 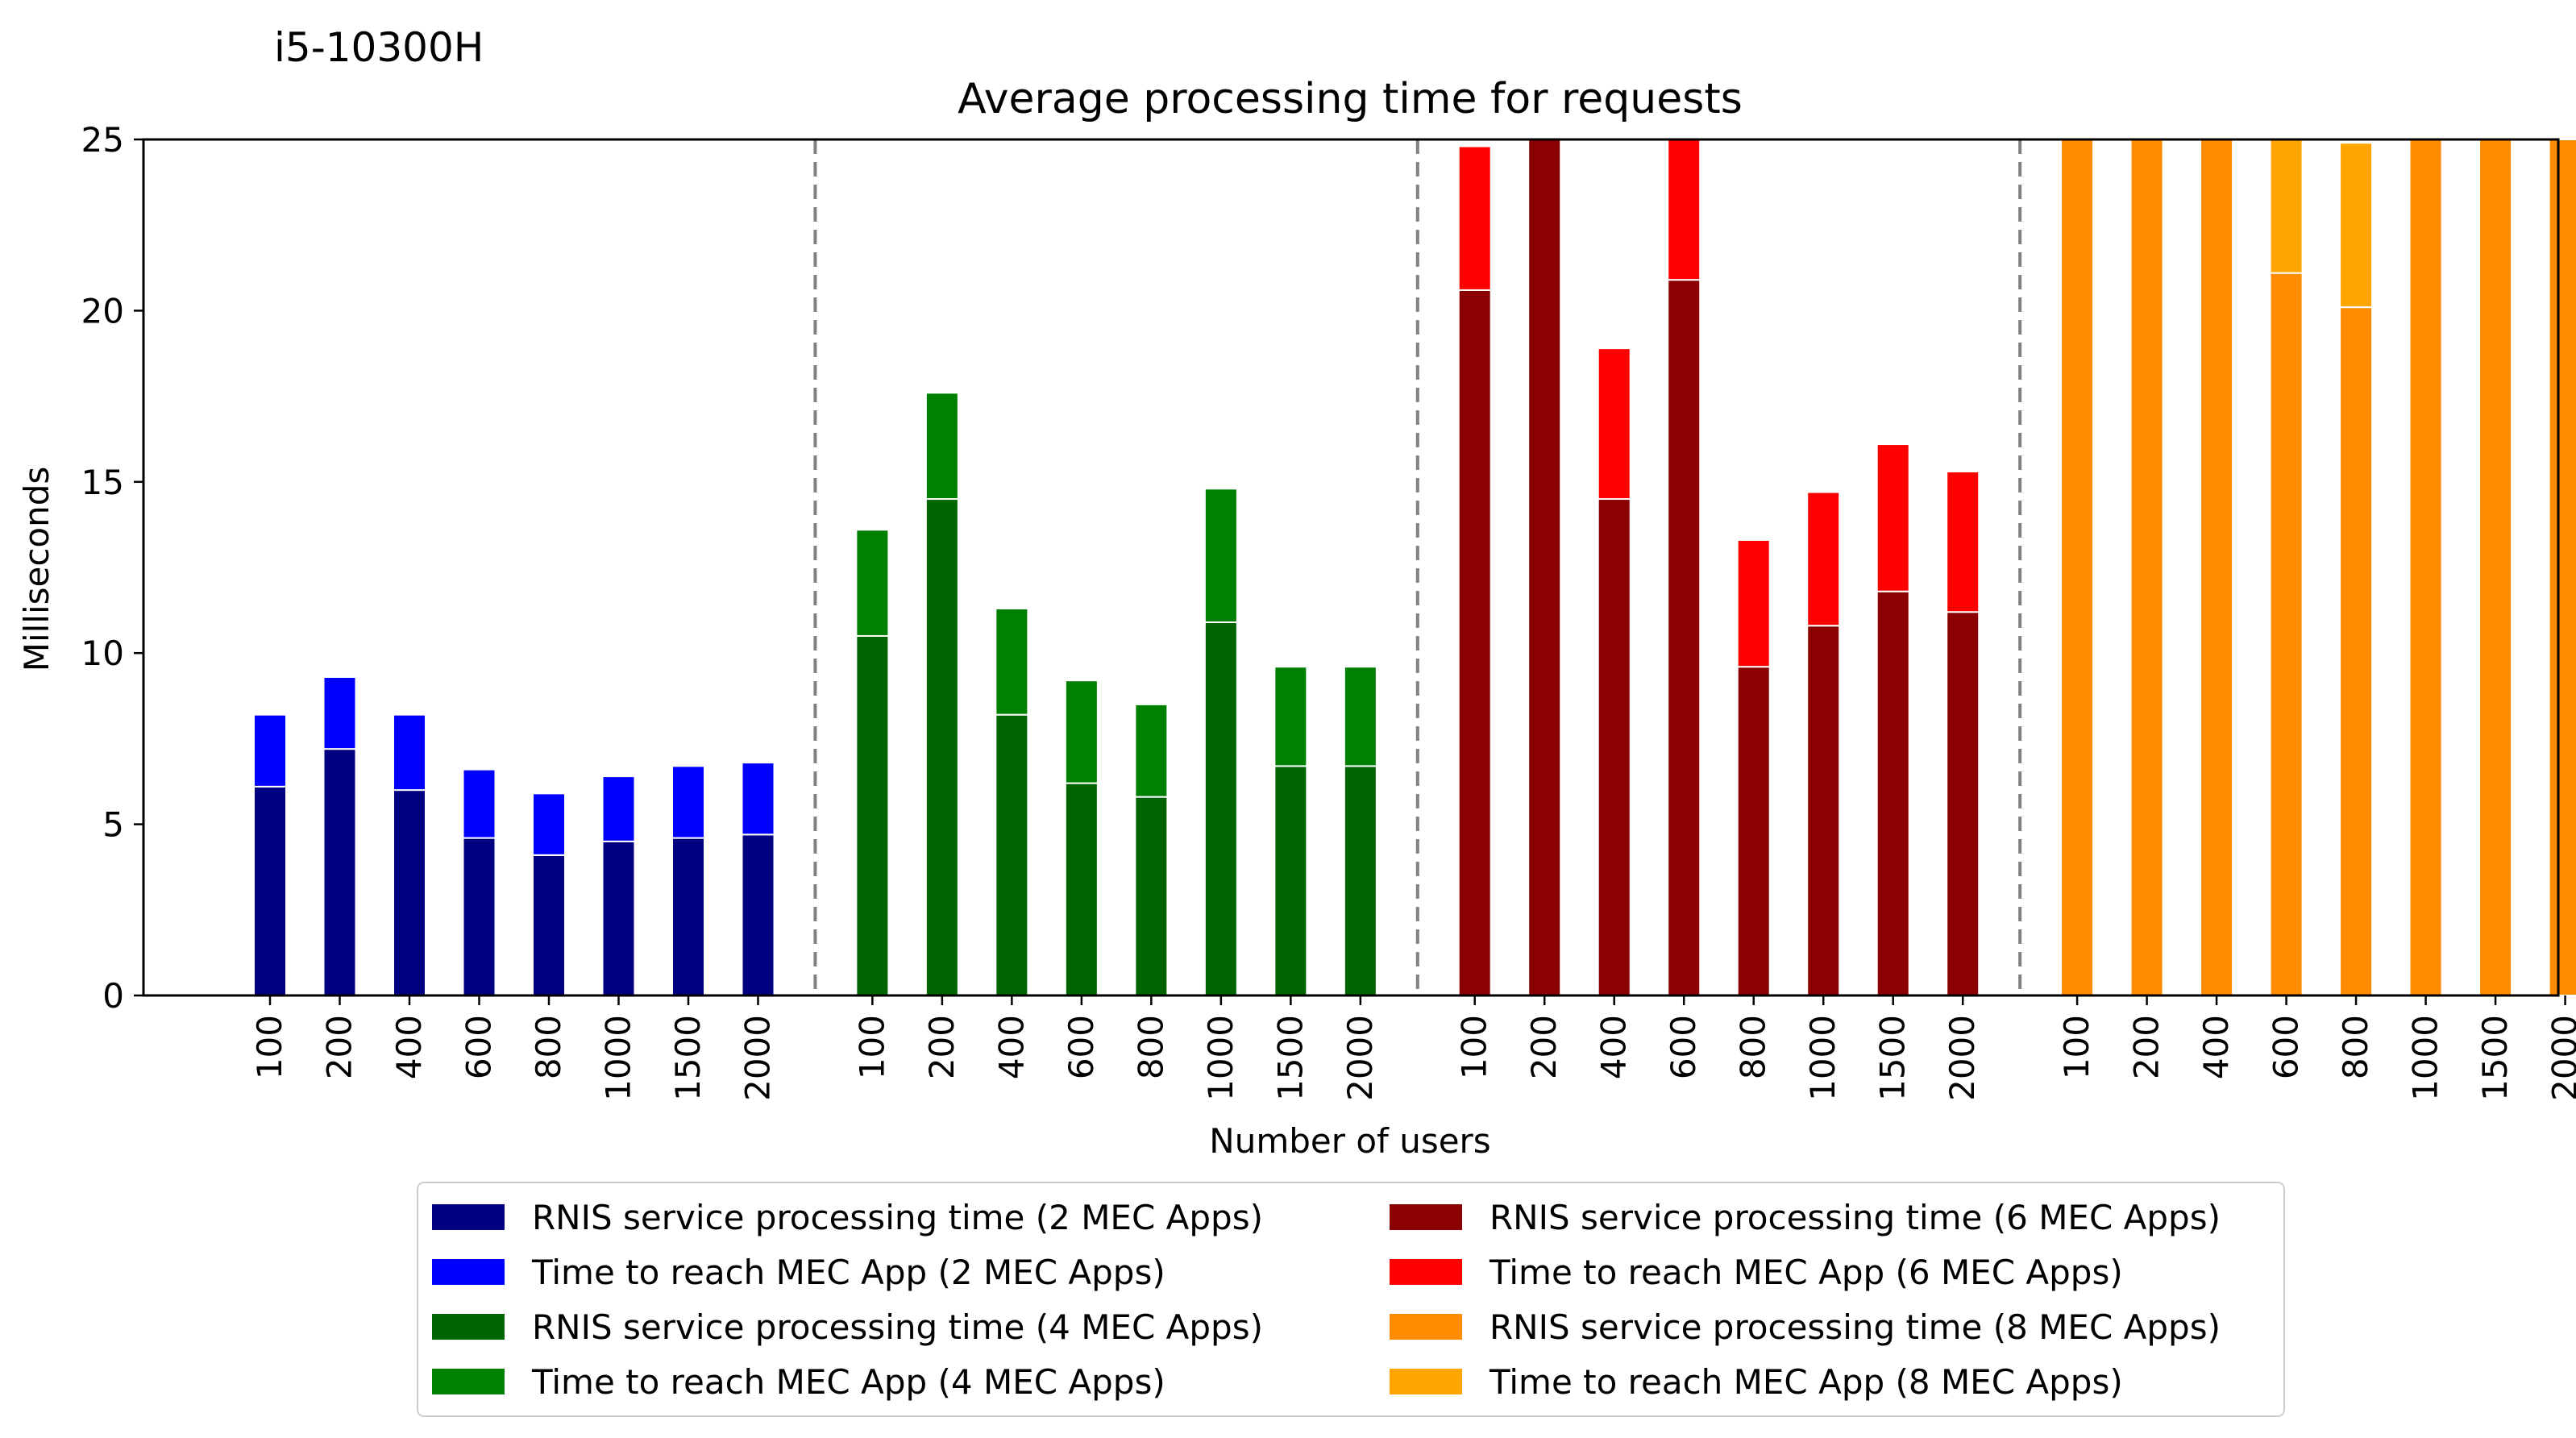 I want to click on y-tick-label: 5, so click(x=113, y=825).